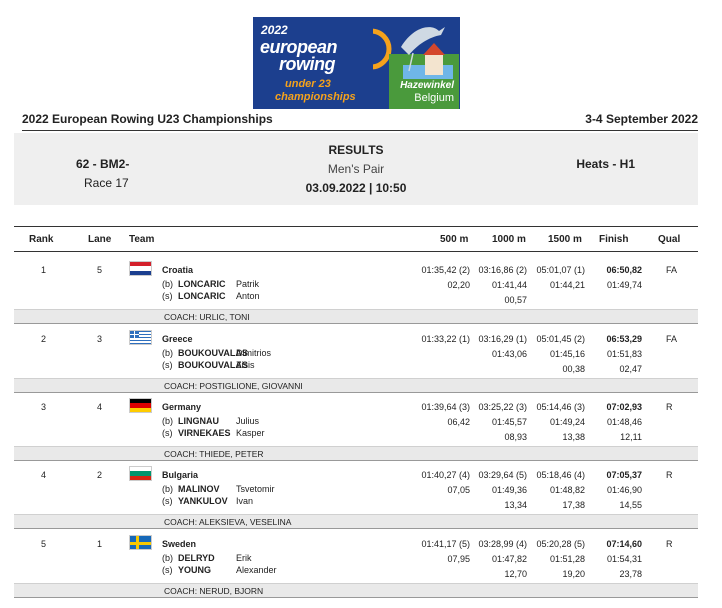  What do you see at coordinates (567, 490) in the screenshot?
I see `split-1500m: 01:48,82` at bounding box center [567, 490].